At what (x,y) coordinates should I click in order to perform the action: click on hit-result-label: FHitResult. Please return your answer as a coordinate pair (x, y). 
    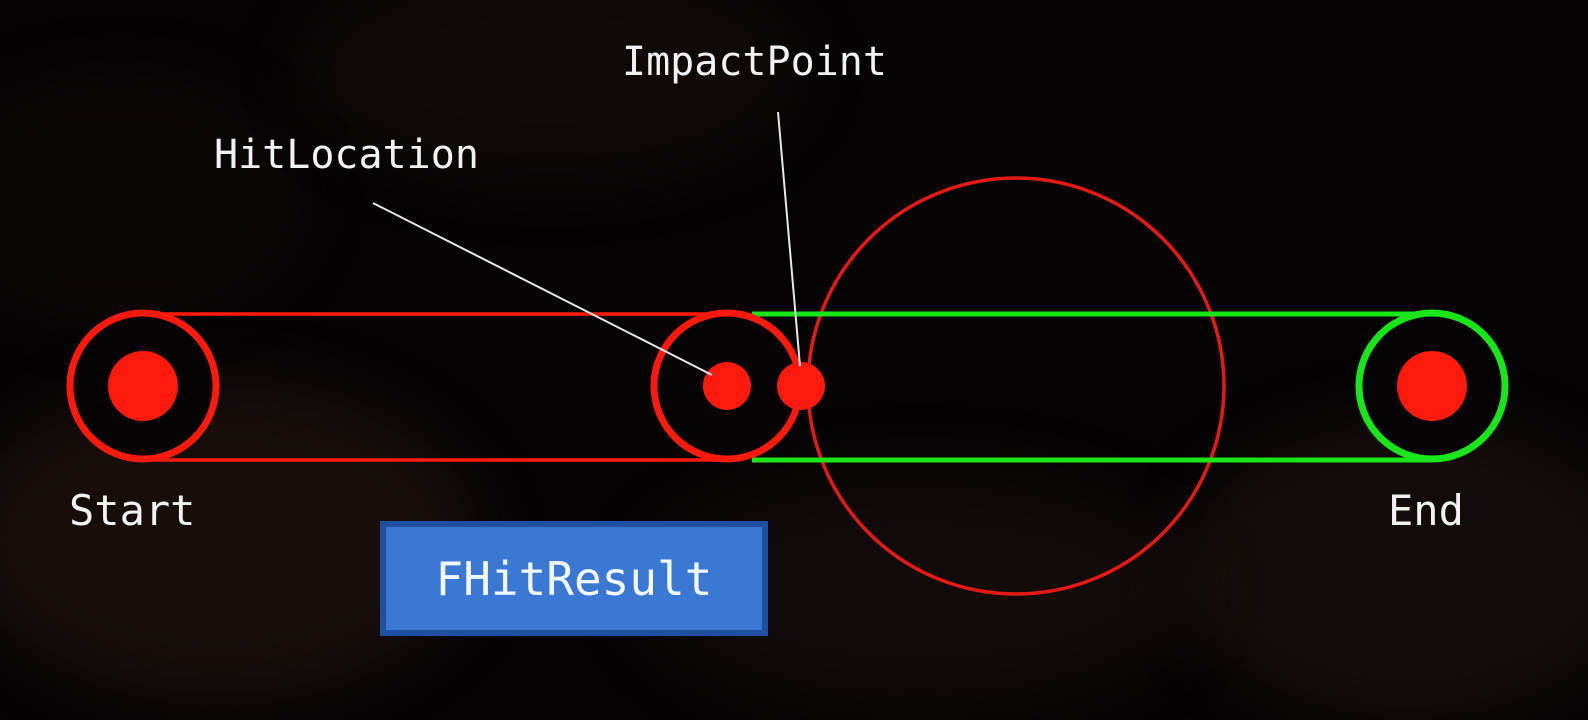
    Looking at the image, I should click on (574, 578).